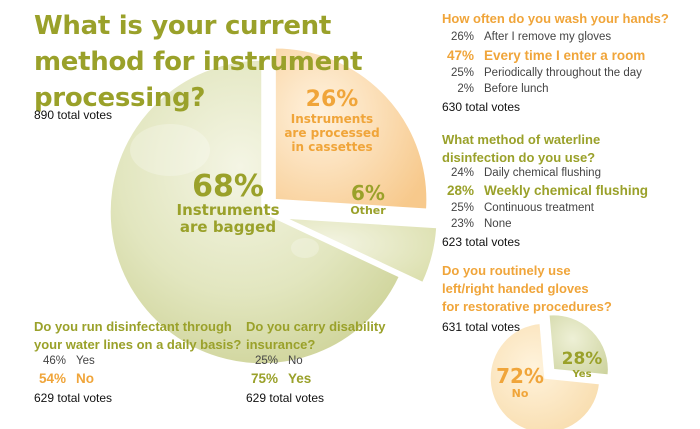 This screenshot has height=429, width=700. What do you see at coordinates (539, 208) in the screenshot?
I see `waterline-text-3: Continuous treatment` at bounding box center [539, 208].